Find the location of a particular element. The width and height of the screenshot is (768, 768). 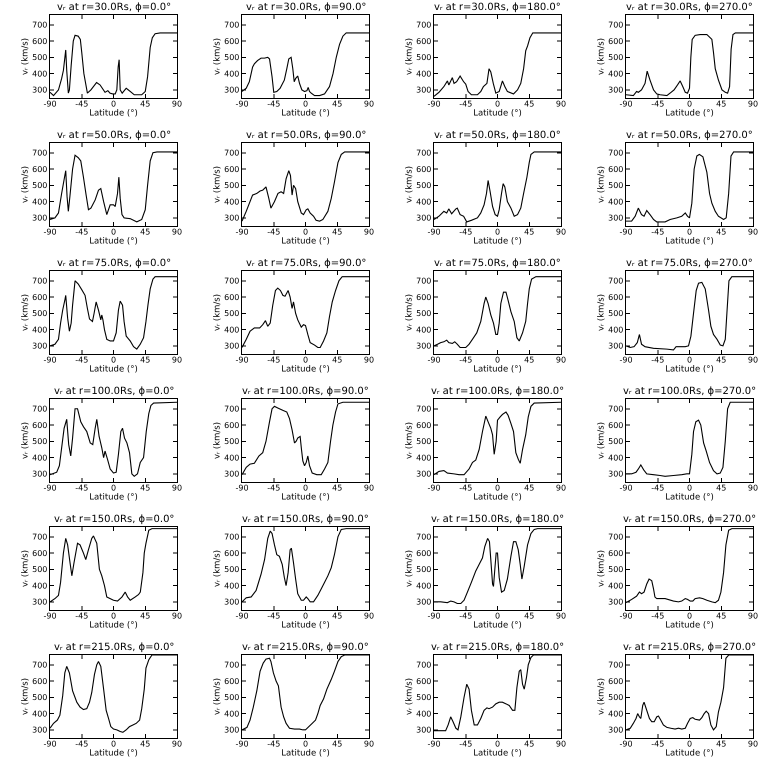

chart-title: vᵣ at r=75.0Rs, ϕ=180.0° is located at coordinates (497, 263).